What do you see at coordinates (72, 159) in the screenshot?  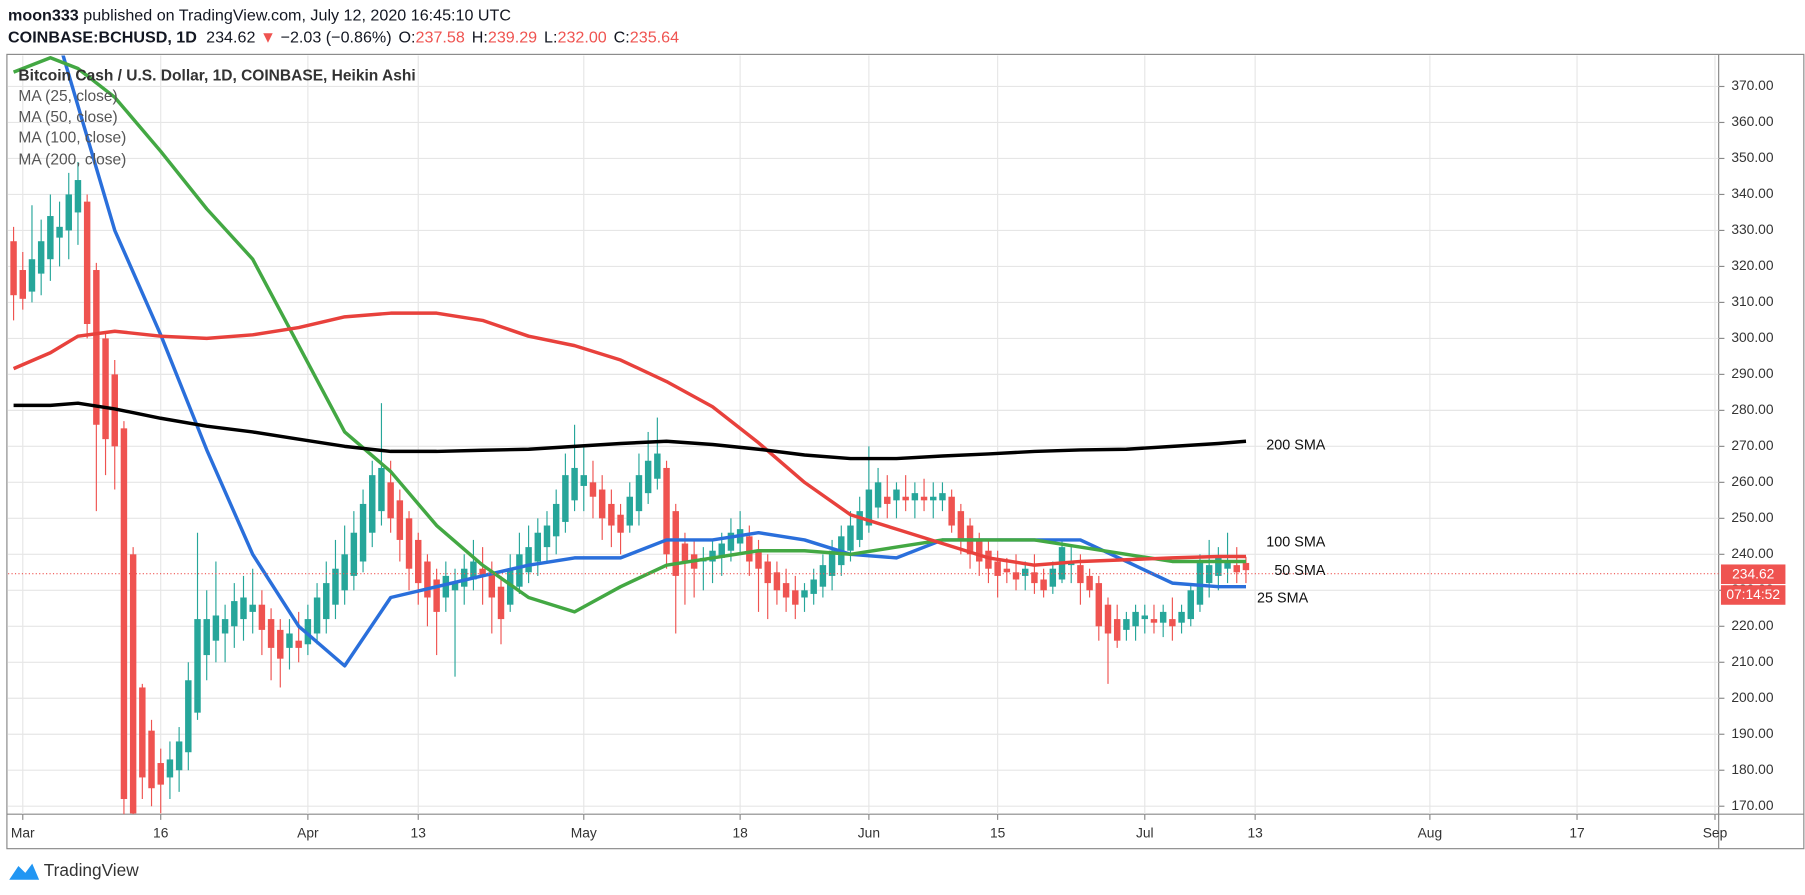 I see `legend-entry: MA (200, close)` at bounding box center [72, 159].